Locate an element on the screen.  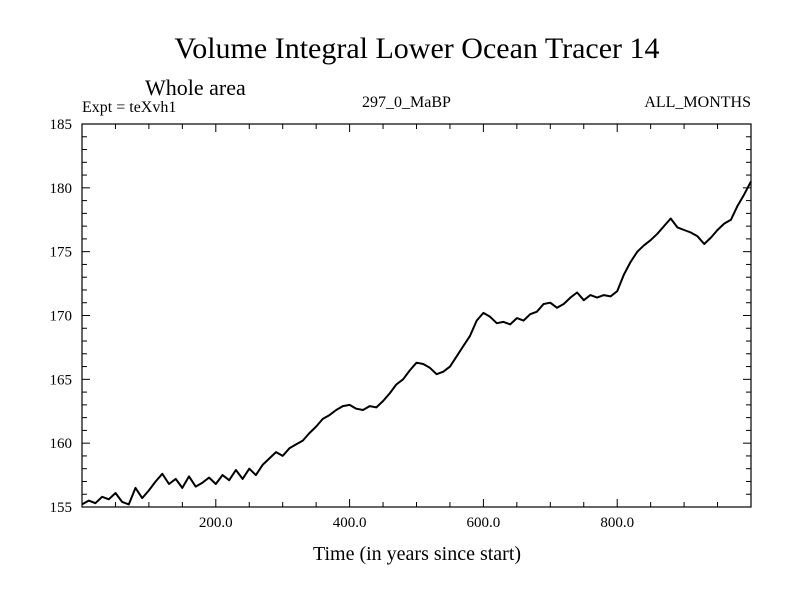
y-tick-label: 155 is located at coordinates (61, 508).